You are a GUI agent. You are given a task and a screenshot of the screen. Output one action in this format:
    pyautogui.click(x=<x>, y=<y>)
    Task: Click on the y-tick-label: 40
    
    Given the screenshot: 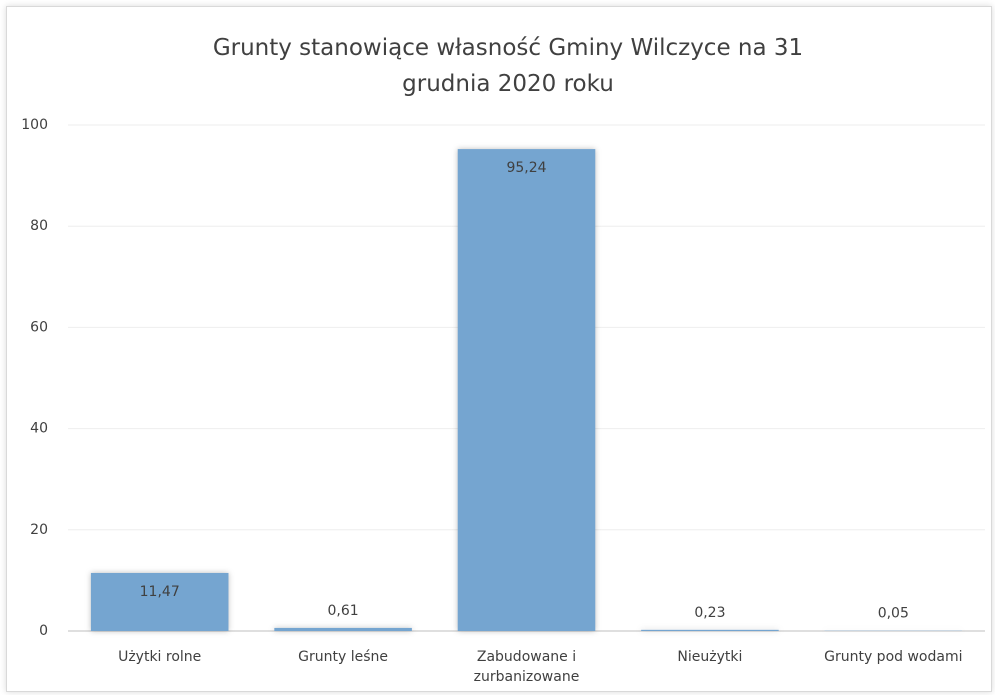 What is the action you would take?
    pyautogui.click(x=39, y=429)
    